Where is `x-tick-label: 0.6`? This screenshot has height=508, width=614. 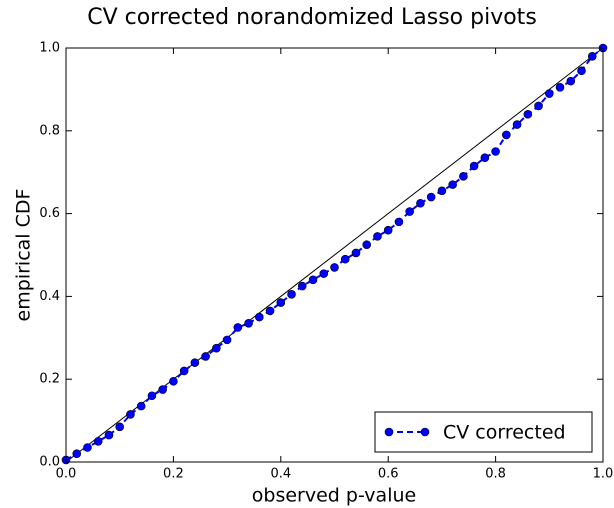 x-tick-label: 0.6 is located at coordinates (388, 474).